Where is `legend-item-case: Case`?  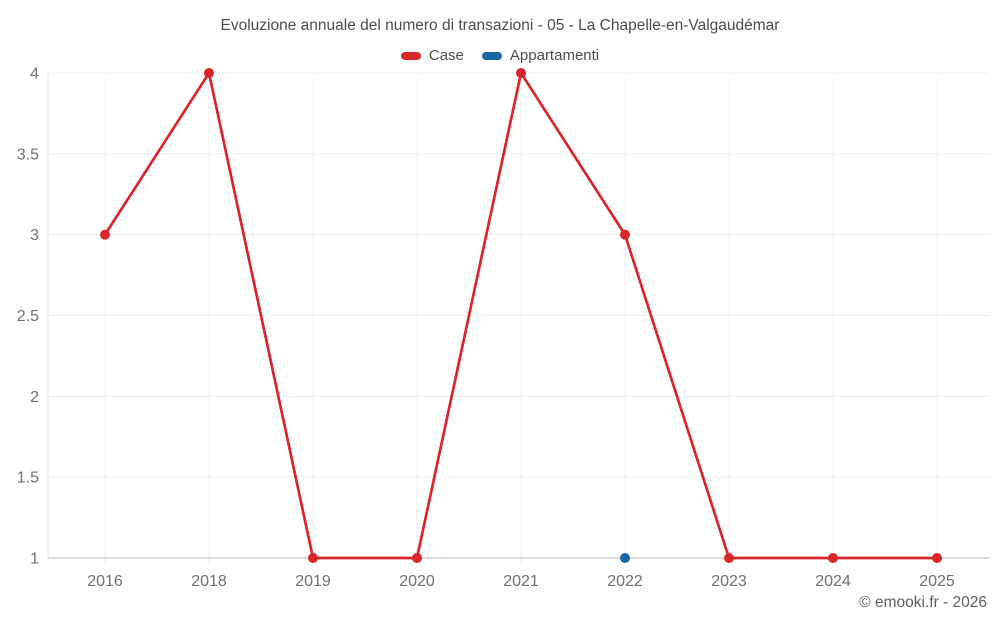
legend-item-case: Case is located at coordinates (432, 55).